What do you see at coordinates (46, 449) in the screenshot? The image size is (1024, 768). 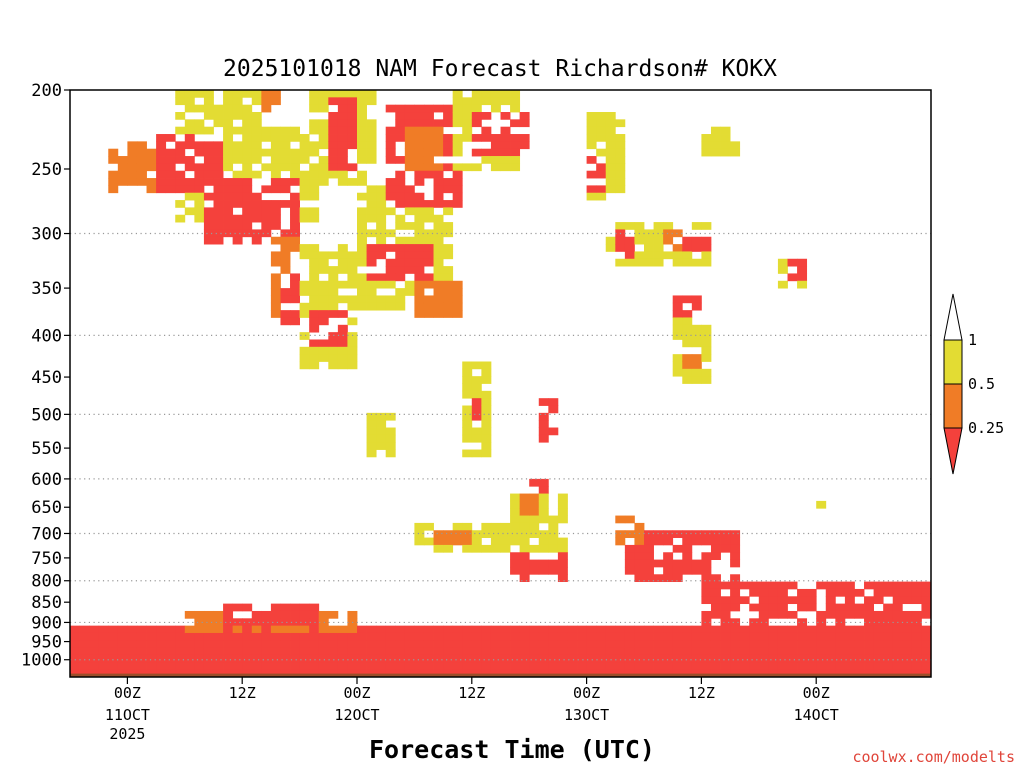 I see `y-tick-label: 550` at bounding box center [46, 449].